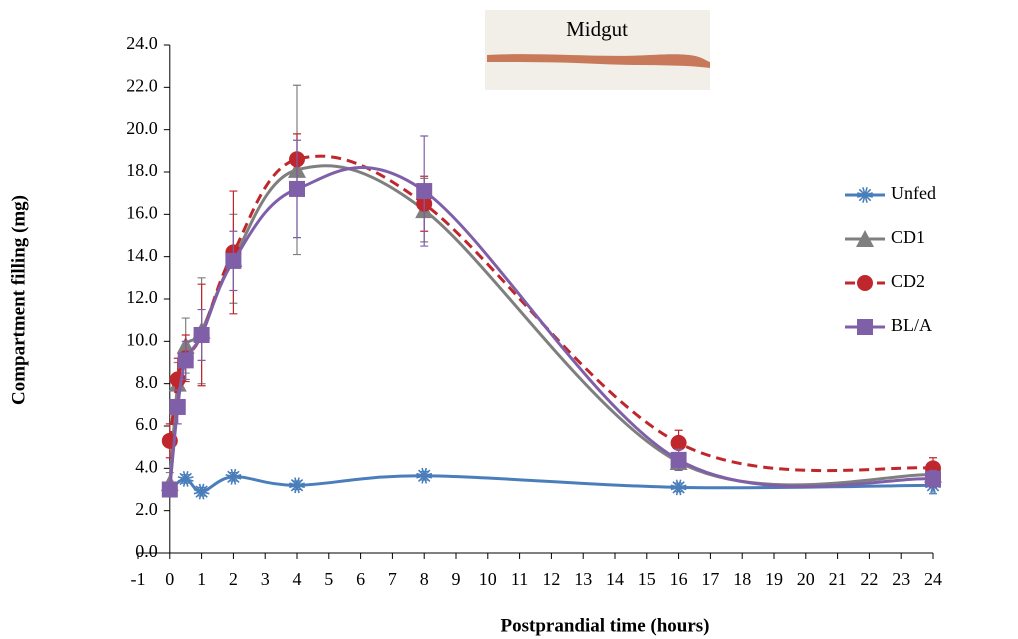 This screenshot has width=1018, height=639. I want to click on y-tick-label: 2.0, so click(146, 509).